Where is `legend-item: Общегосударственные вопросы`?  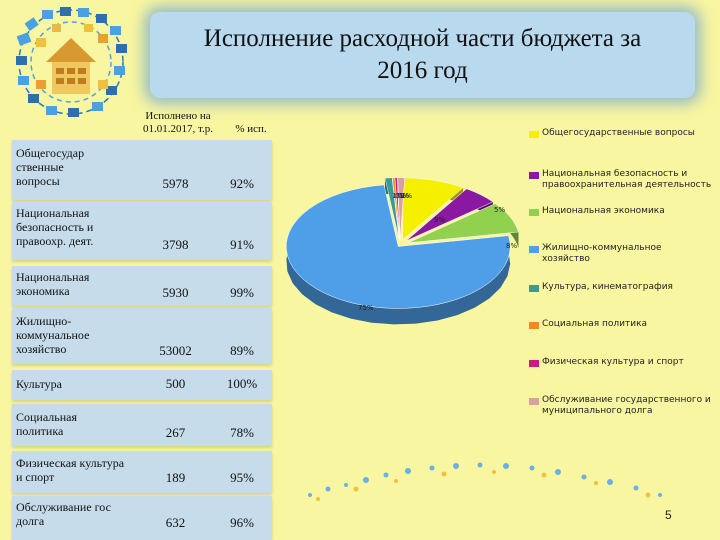 legend-item: Общегосударственные вопросы is located at coordinates (620, 133).